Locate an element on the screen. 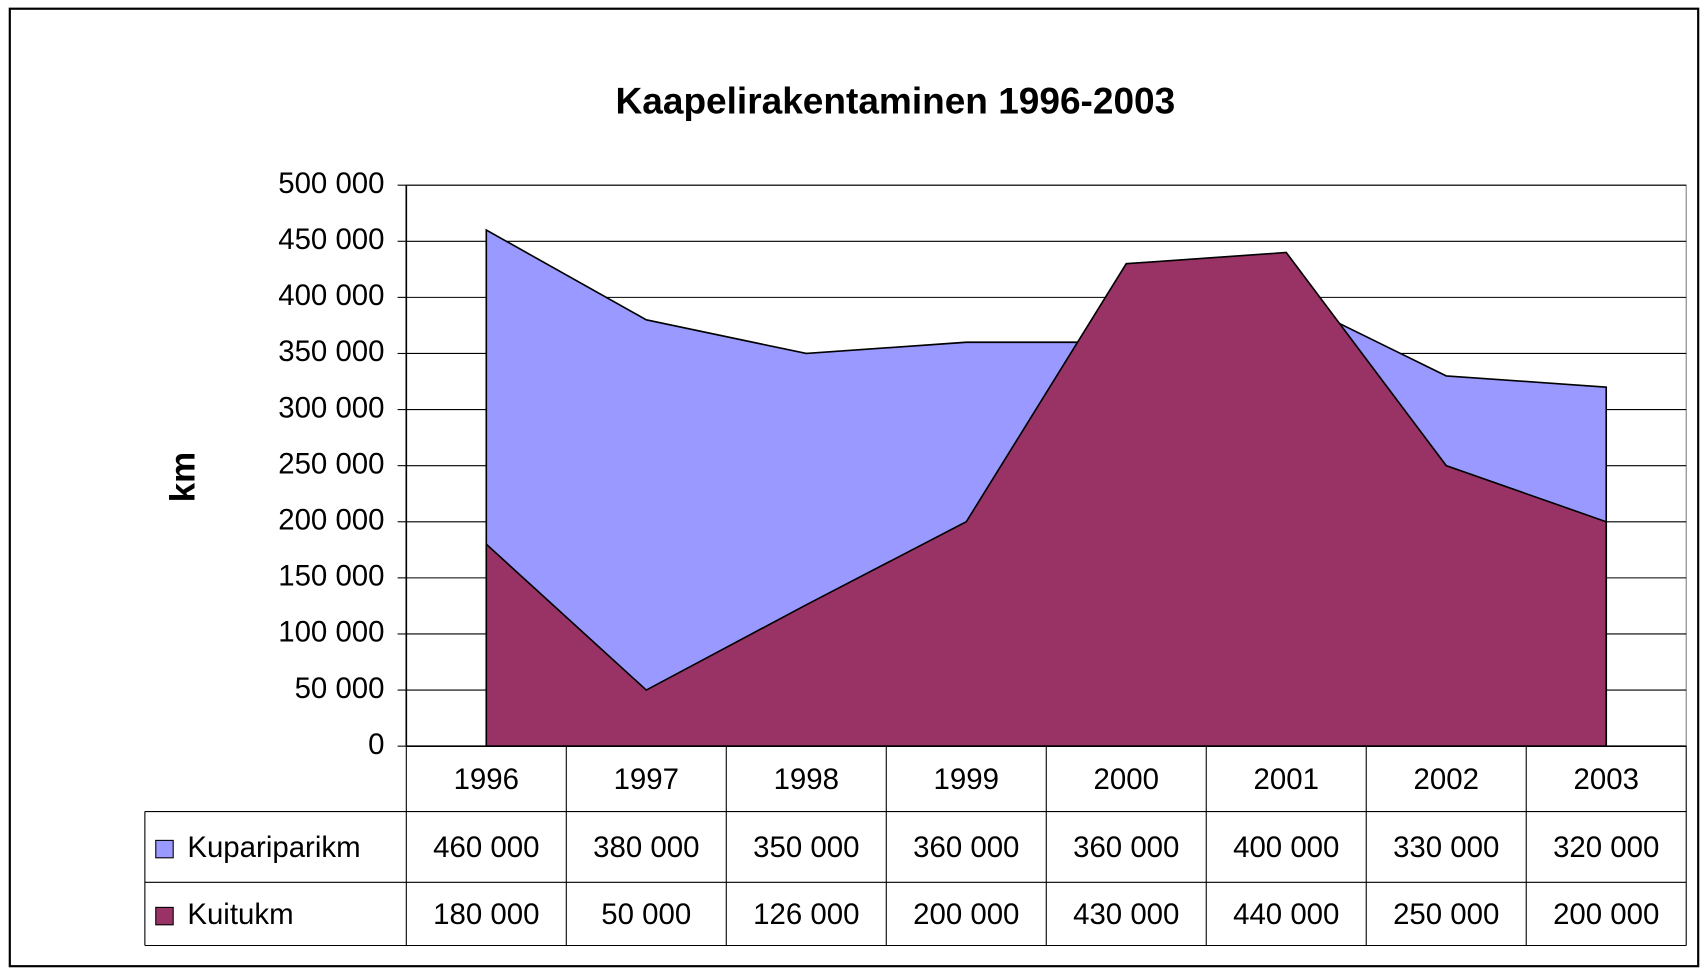 The image size is (1708, 976). x-tick-label: 2003 is located at coordinates (1606, 779).